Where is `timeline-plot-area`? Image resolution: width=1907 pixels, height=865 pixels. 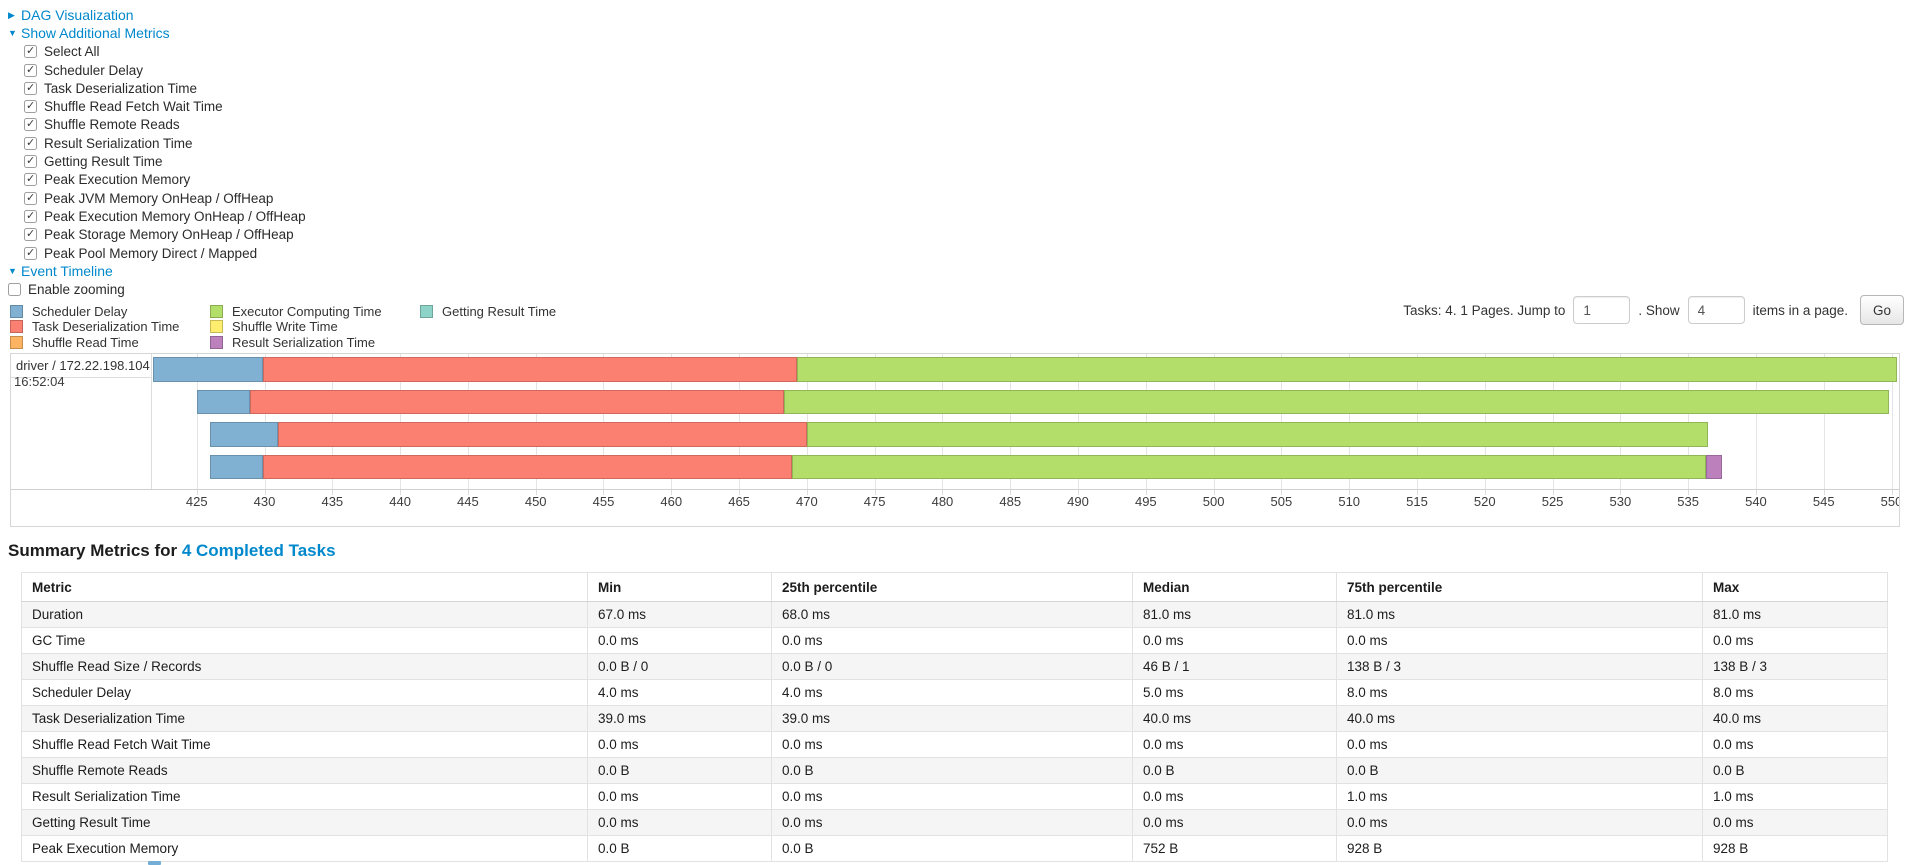 timeline-plot-area is located at coordinates (1025, 421).